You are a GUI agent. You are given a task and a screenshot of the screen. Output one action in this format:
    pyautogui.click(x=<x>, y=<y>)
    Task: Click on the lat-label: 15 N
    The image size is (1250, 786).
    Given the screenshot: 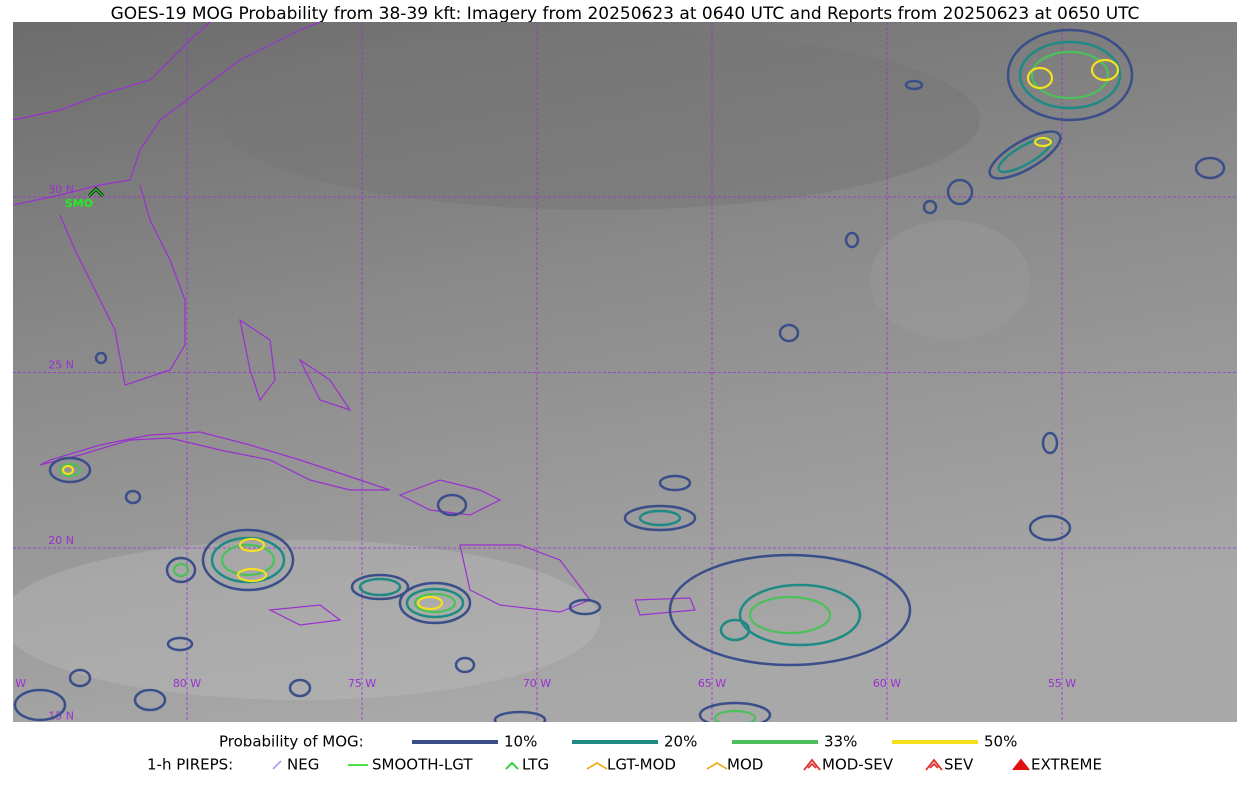 What is the action you would take?
    pyautogui.click(x=61, y=716)
    